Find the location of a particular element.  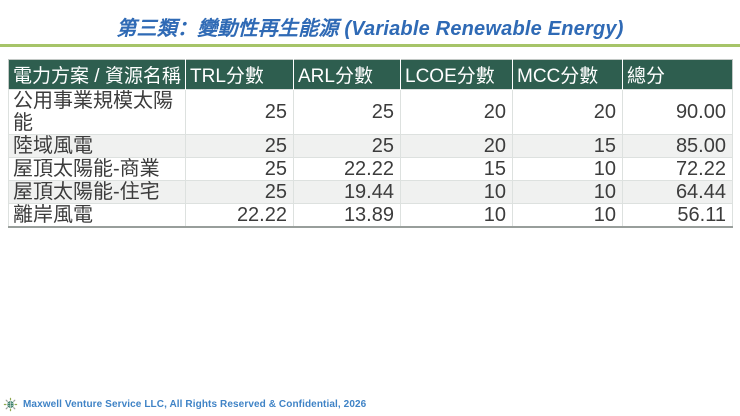

cell-arl-score: 13.89 is located at coordinates (347, 215).